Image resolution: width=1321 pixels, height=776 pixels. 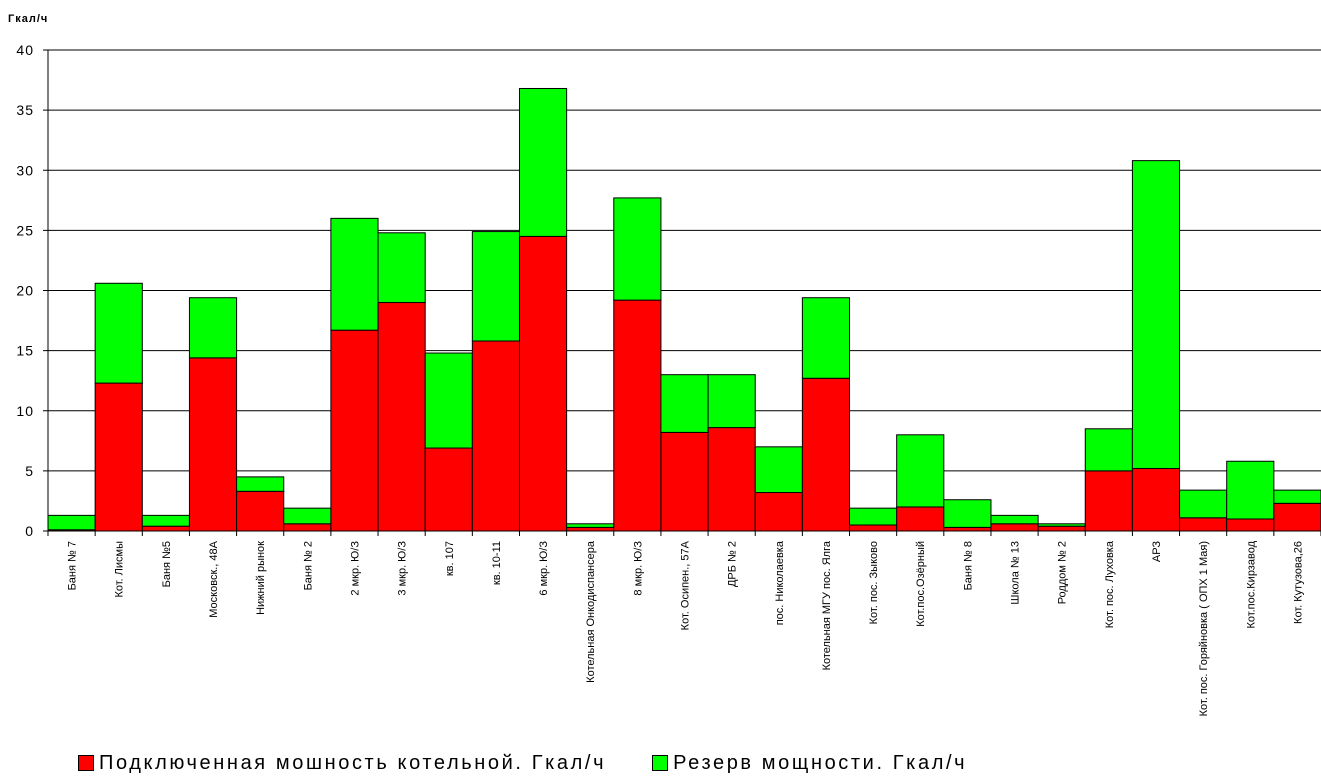 I want to click on y-tick-label: 5, so click(x=29, y=471).